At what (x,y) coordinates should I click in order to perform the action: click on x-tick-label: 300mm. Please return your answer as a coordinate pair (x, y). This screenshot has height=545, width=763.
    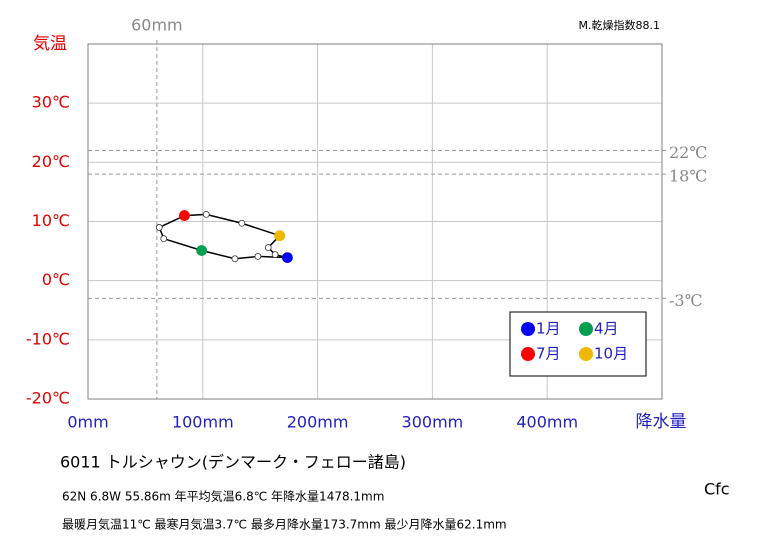
    Looking at the image, I should click on (433, 422).